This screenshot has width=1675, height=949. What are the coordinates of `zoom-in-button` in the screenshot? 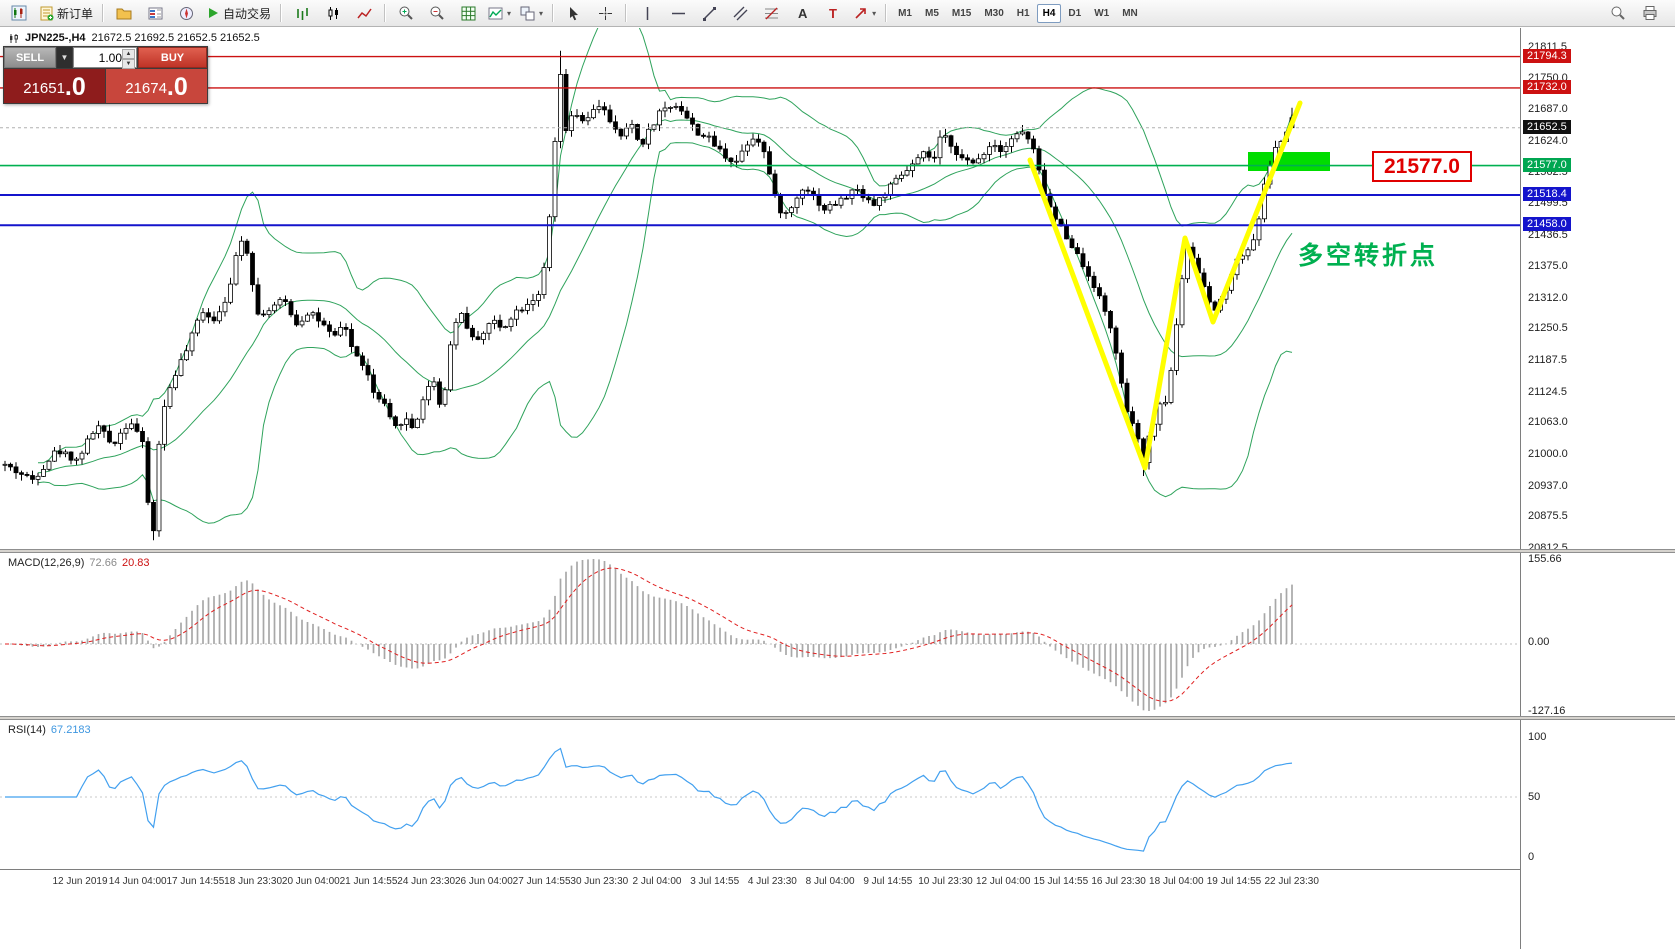 It's located at (406, 13).